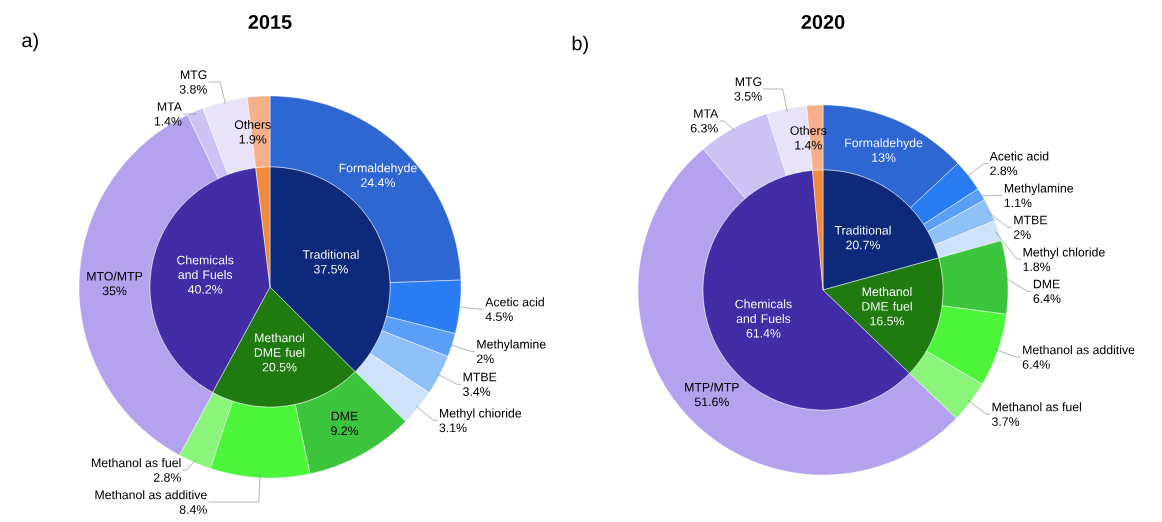 Image resolution: width=1162 pixels, height=522 pixels. Describe the element at coordinates (205, 289) in the screenshot. I see `data-label: 40.2%` at that location.